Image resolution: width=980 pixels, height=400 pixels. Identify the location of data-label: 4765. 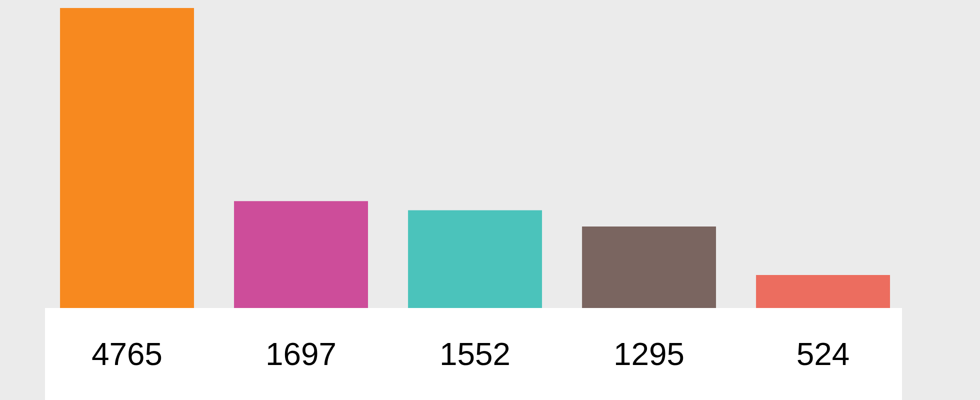
(127, 354).